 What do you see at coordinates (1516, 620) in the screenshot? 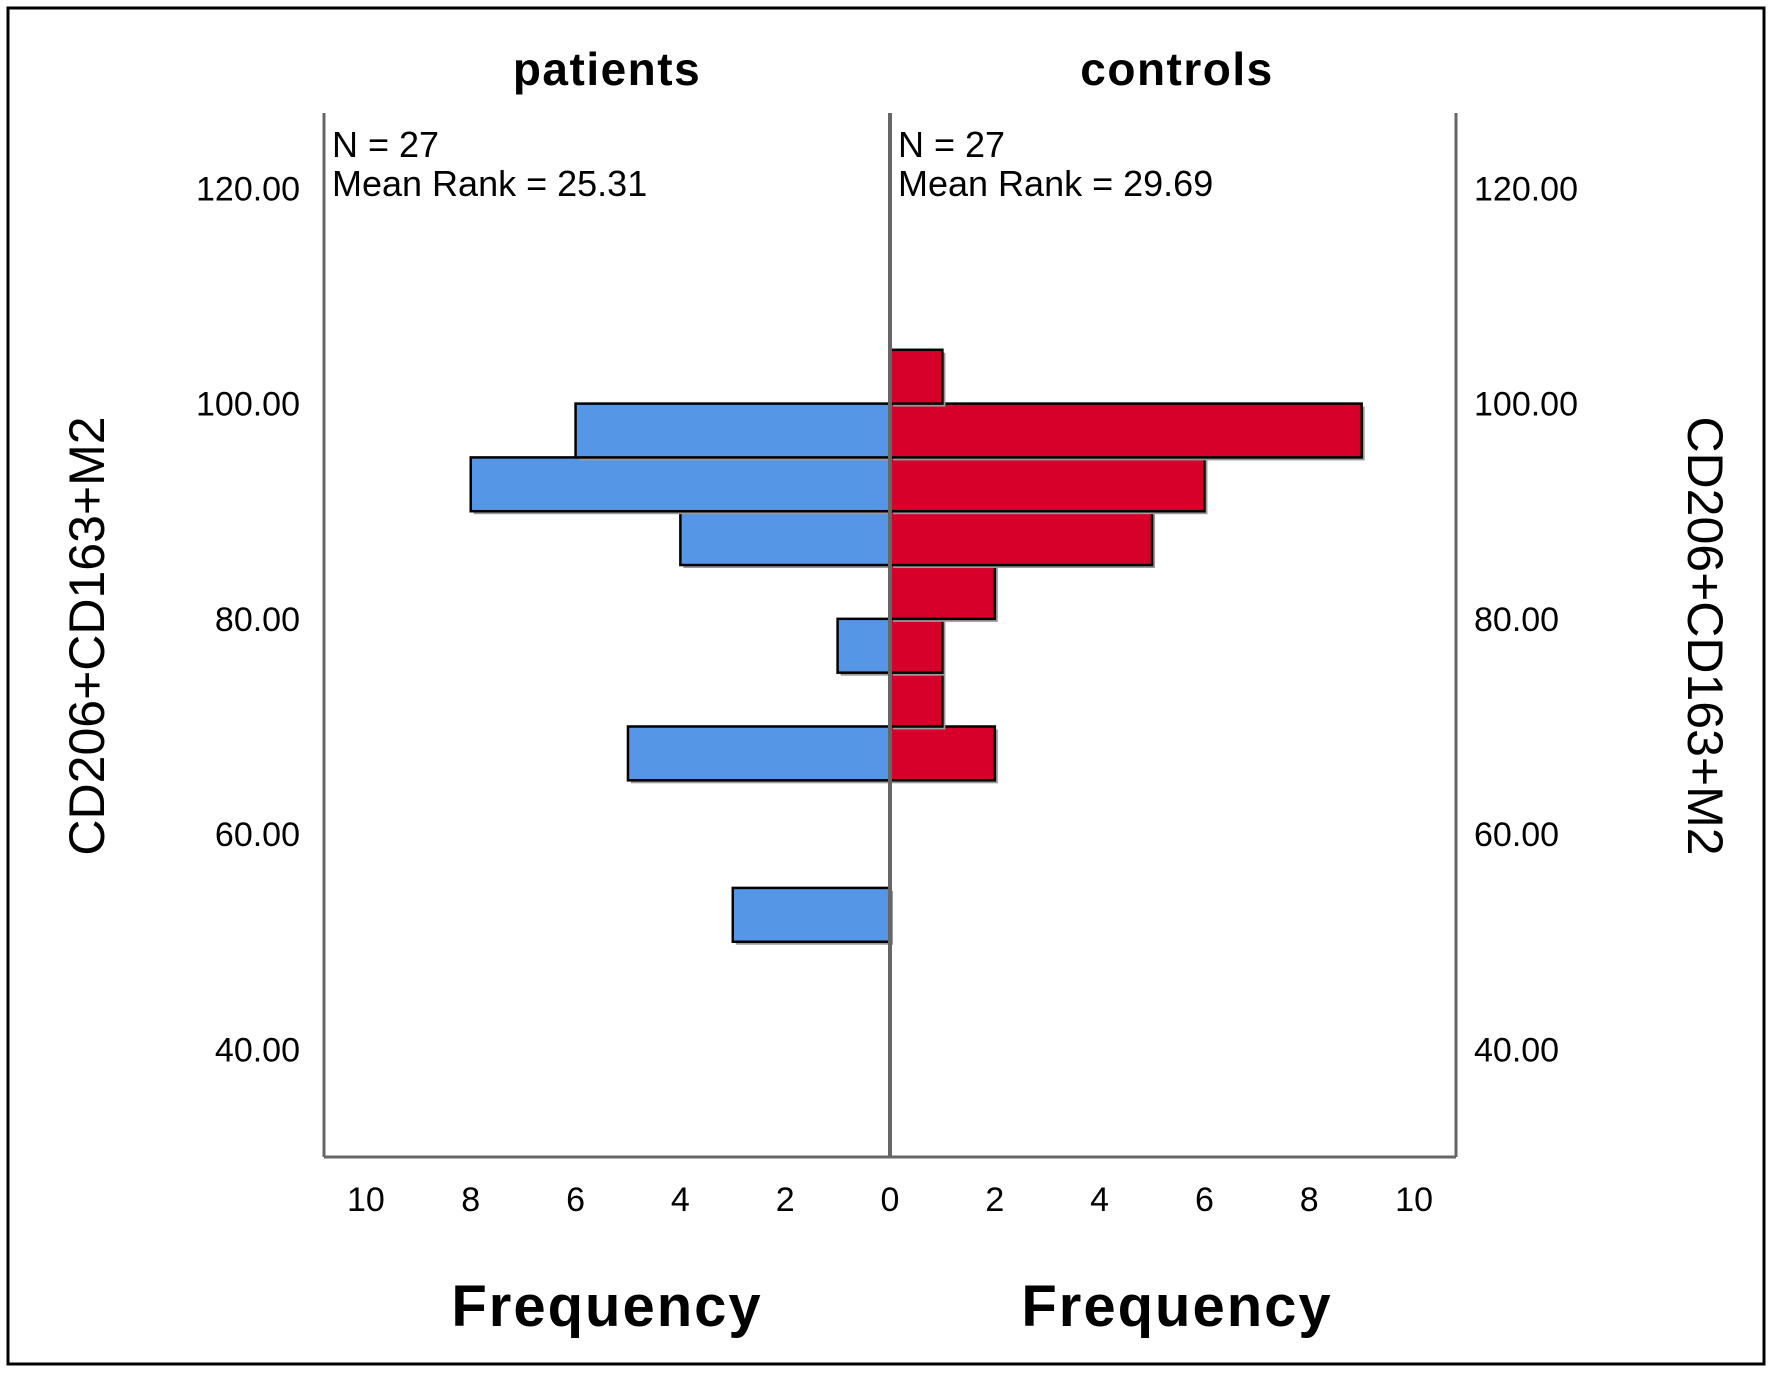
I see `y-tick-label-right: 80.00` at bounding box center [1516, 620].